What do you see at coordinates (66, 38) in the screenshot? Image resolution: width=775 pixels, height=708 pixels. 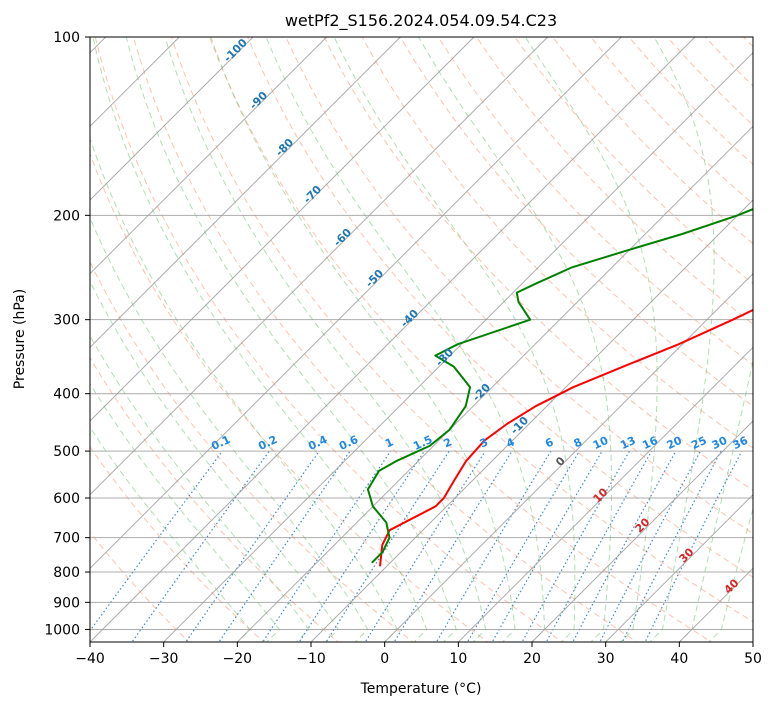 I see `y-tick-label: 100` at bounding box center [66, 38].